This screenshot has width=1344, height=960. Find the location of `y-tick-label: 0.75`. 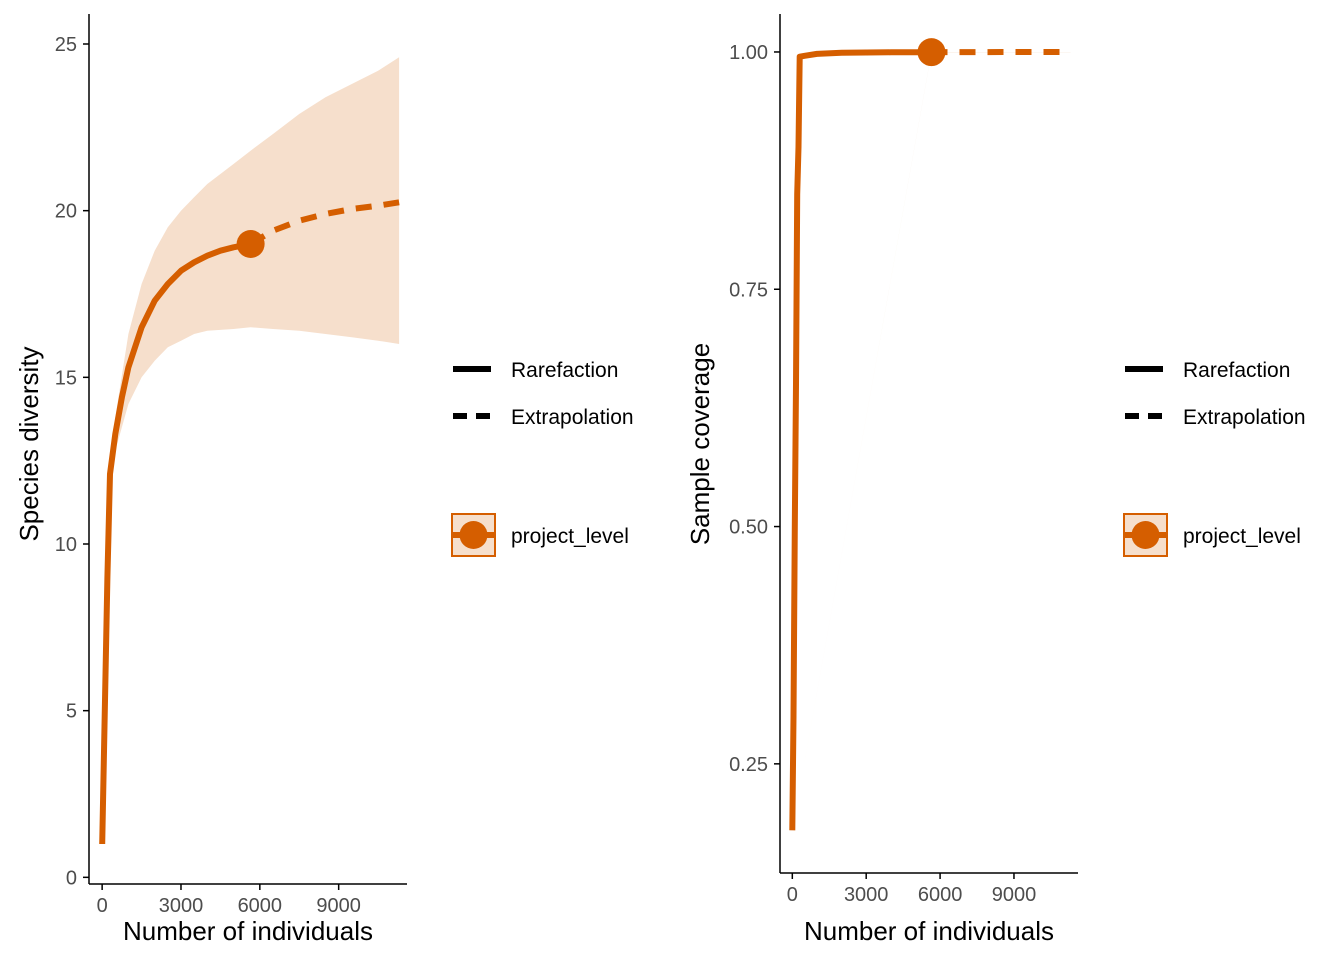

y-tick-label: 0.75 is located at coordinates (748, 290).